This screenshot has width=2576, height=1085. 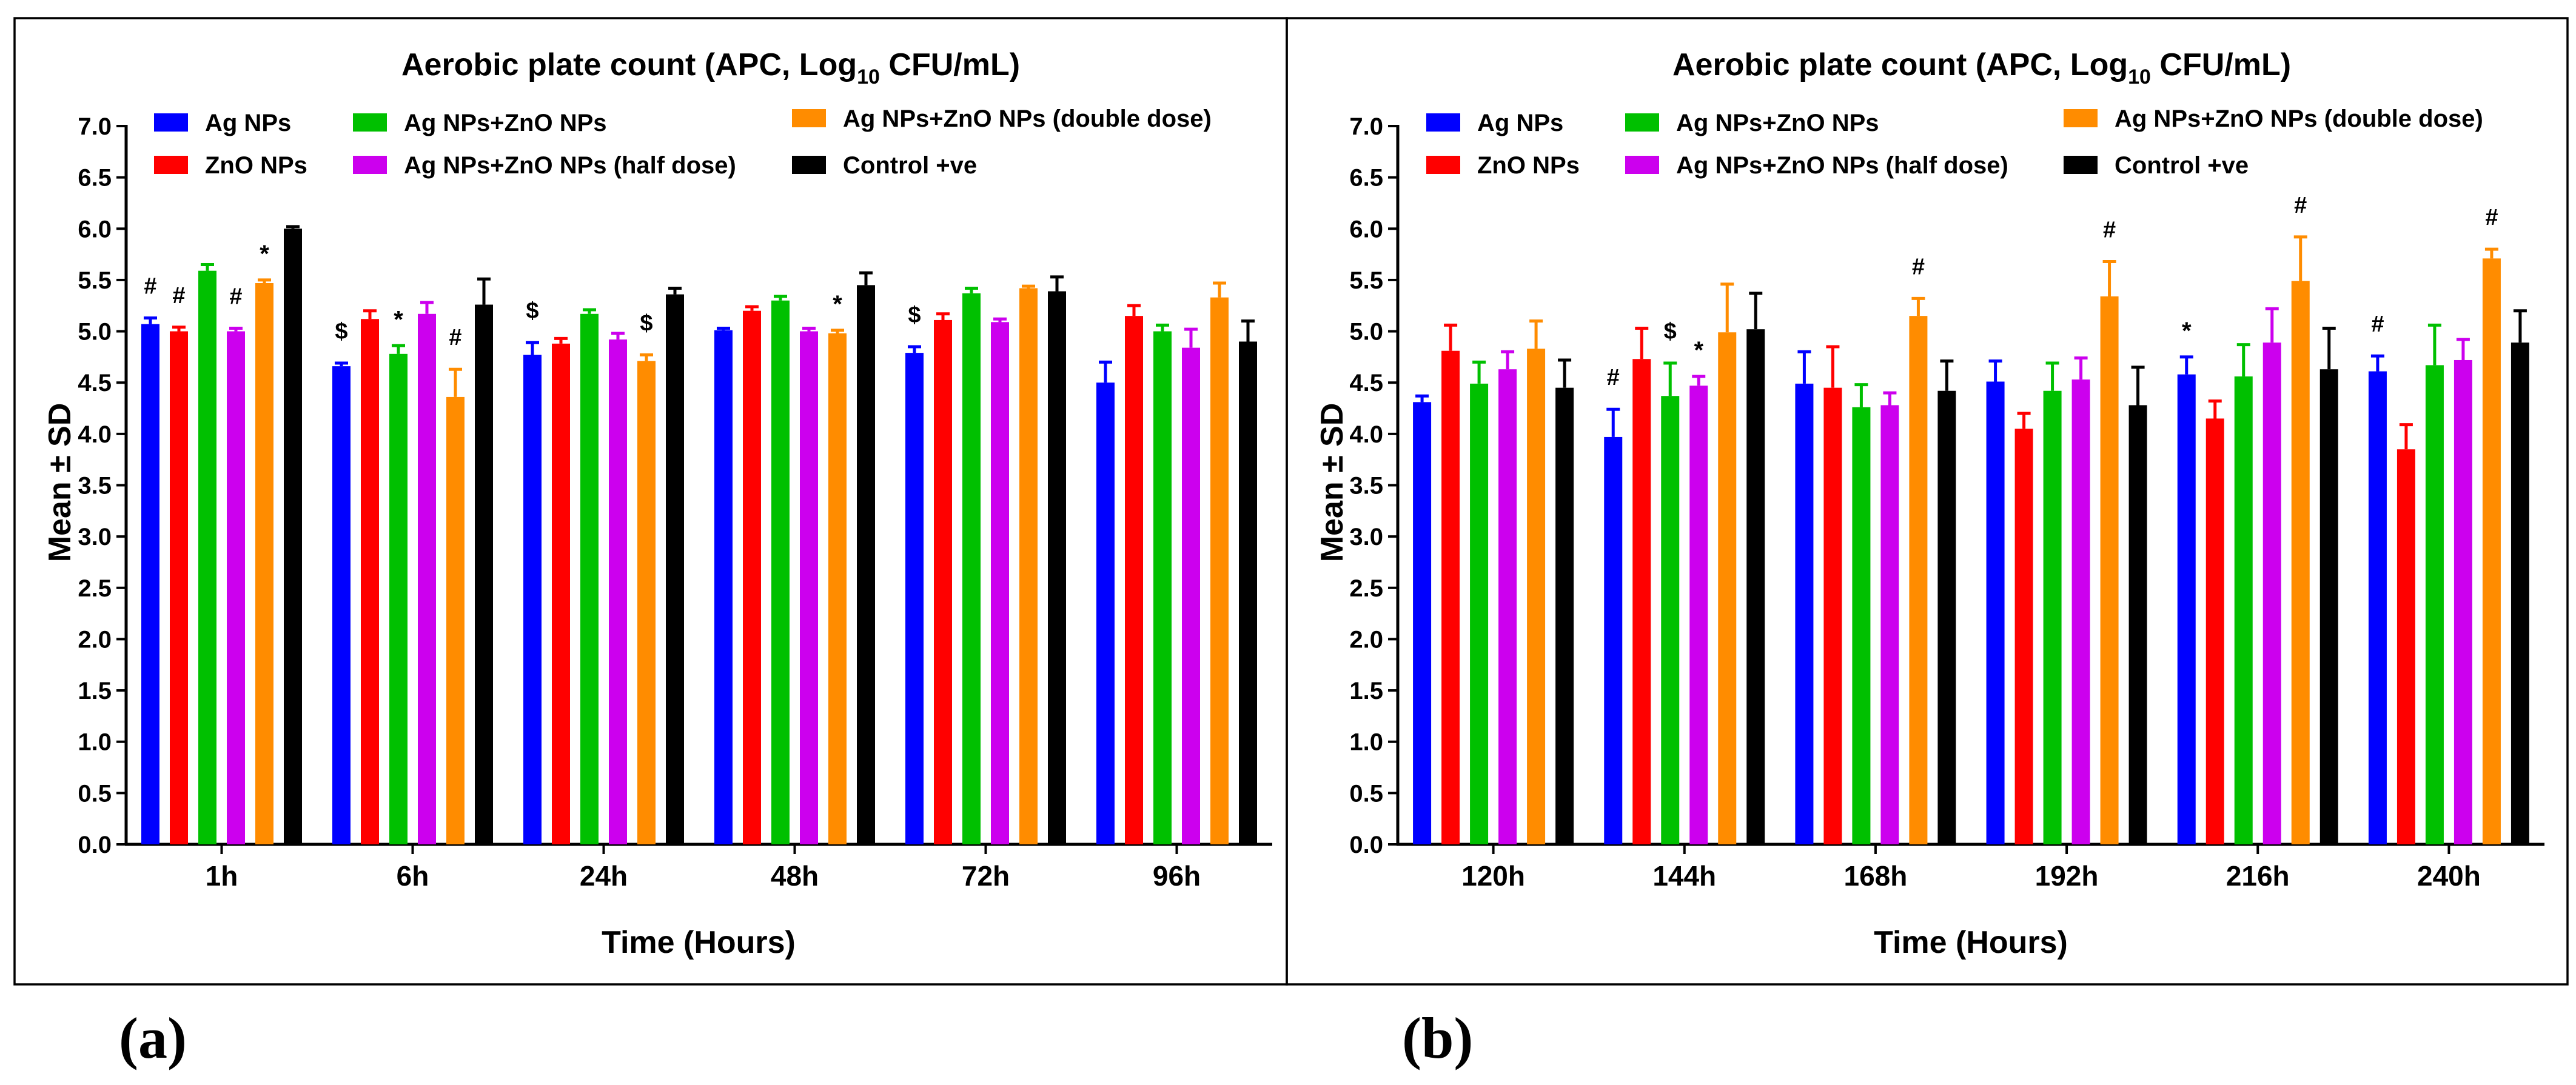 What do you see at coordinates (1162, 328) in the screenshot?
I see `error-bar-combo-96h` at bounding box center [1162, 328].